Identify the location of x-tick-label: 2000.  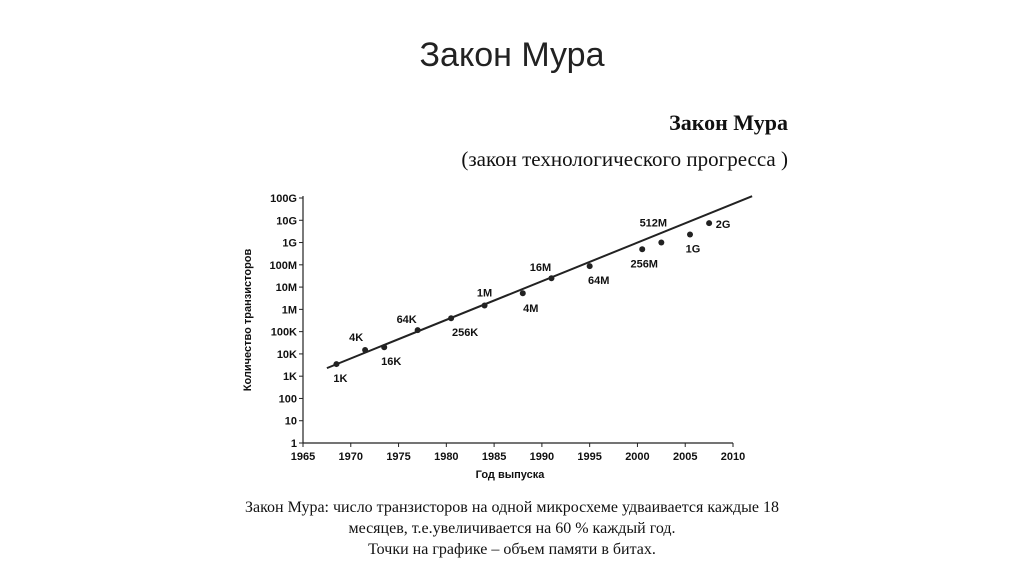
(637, 457).